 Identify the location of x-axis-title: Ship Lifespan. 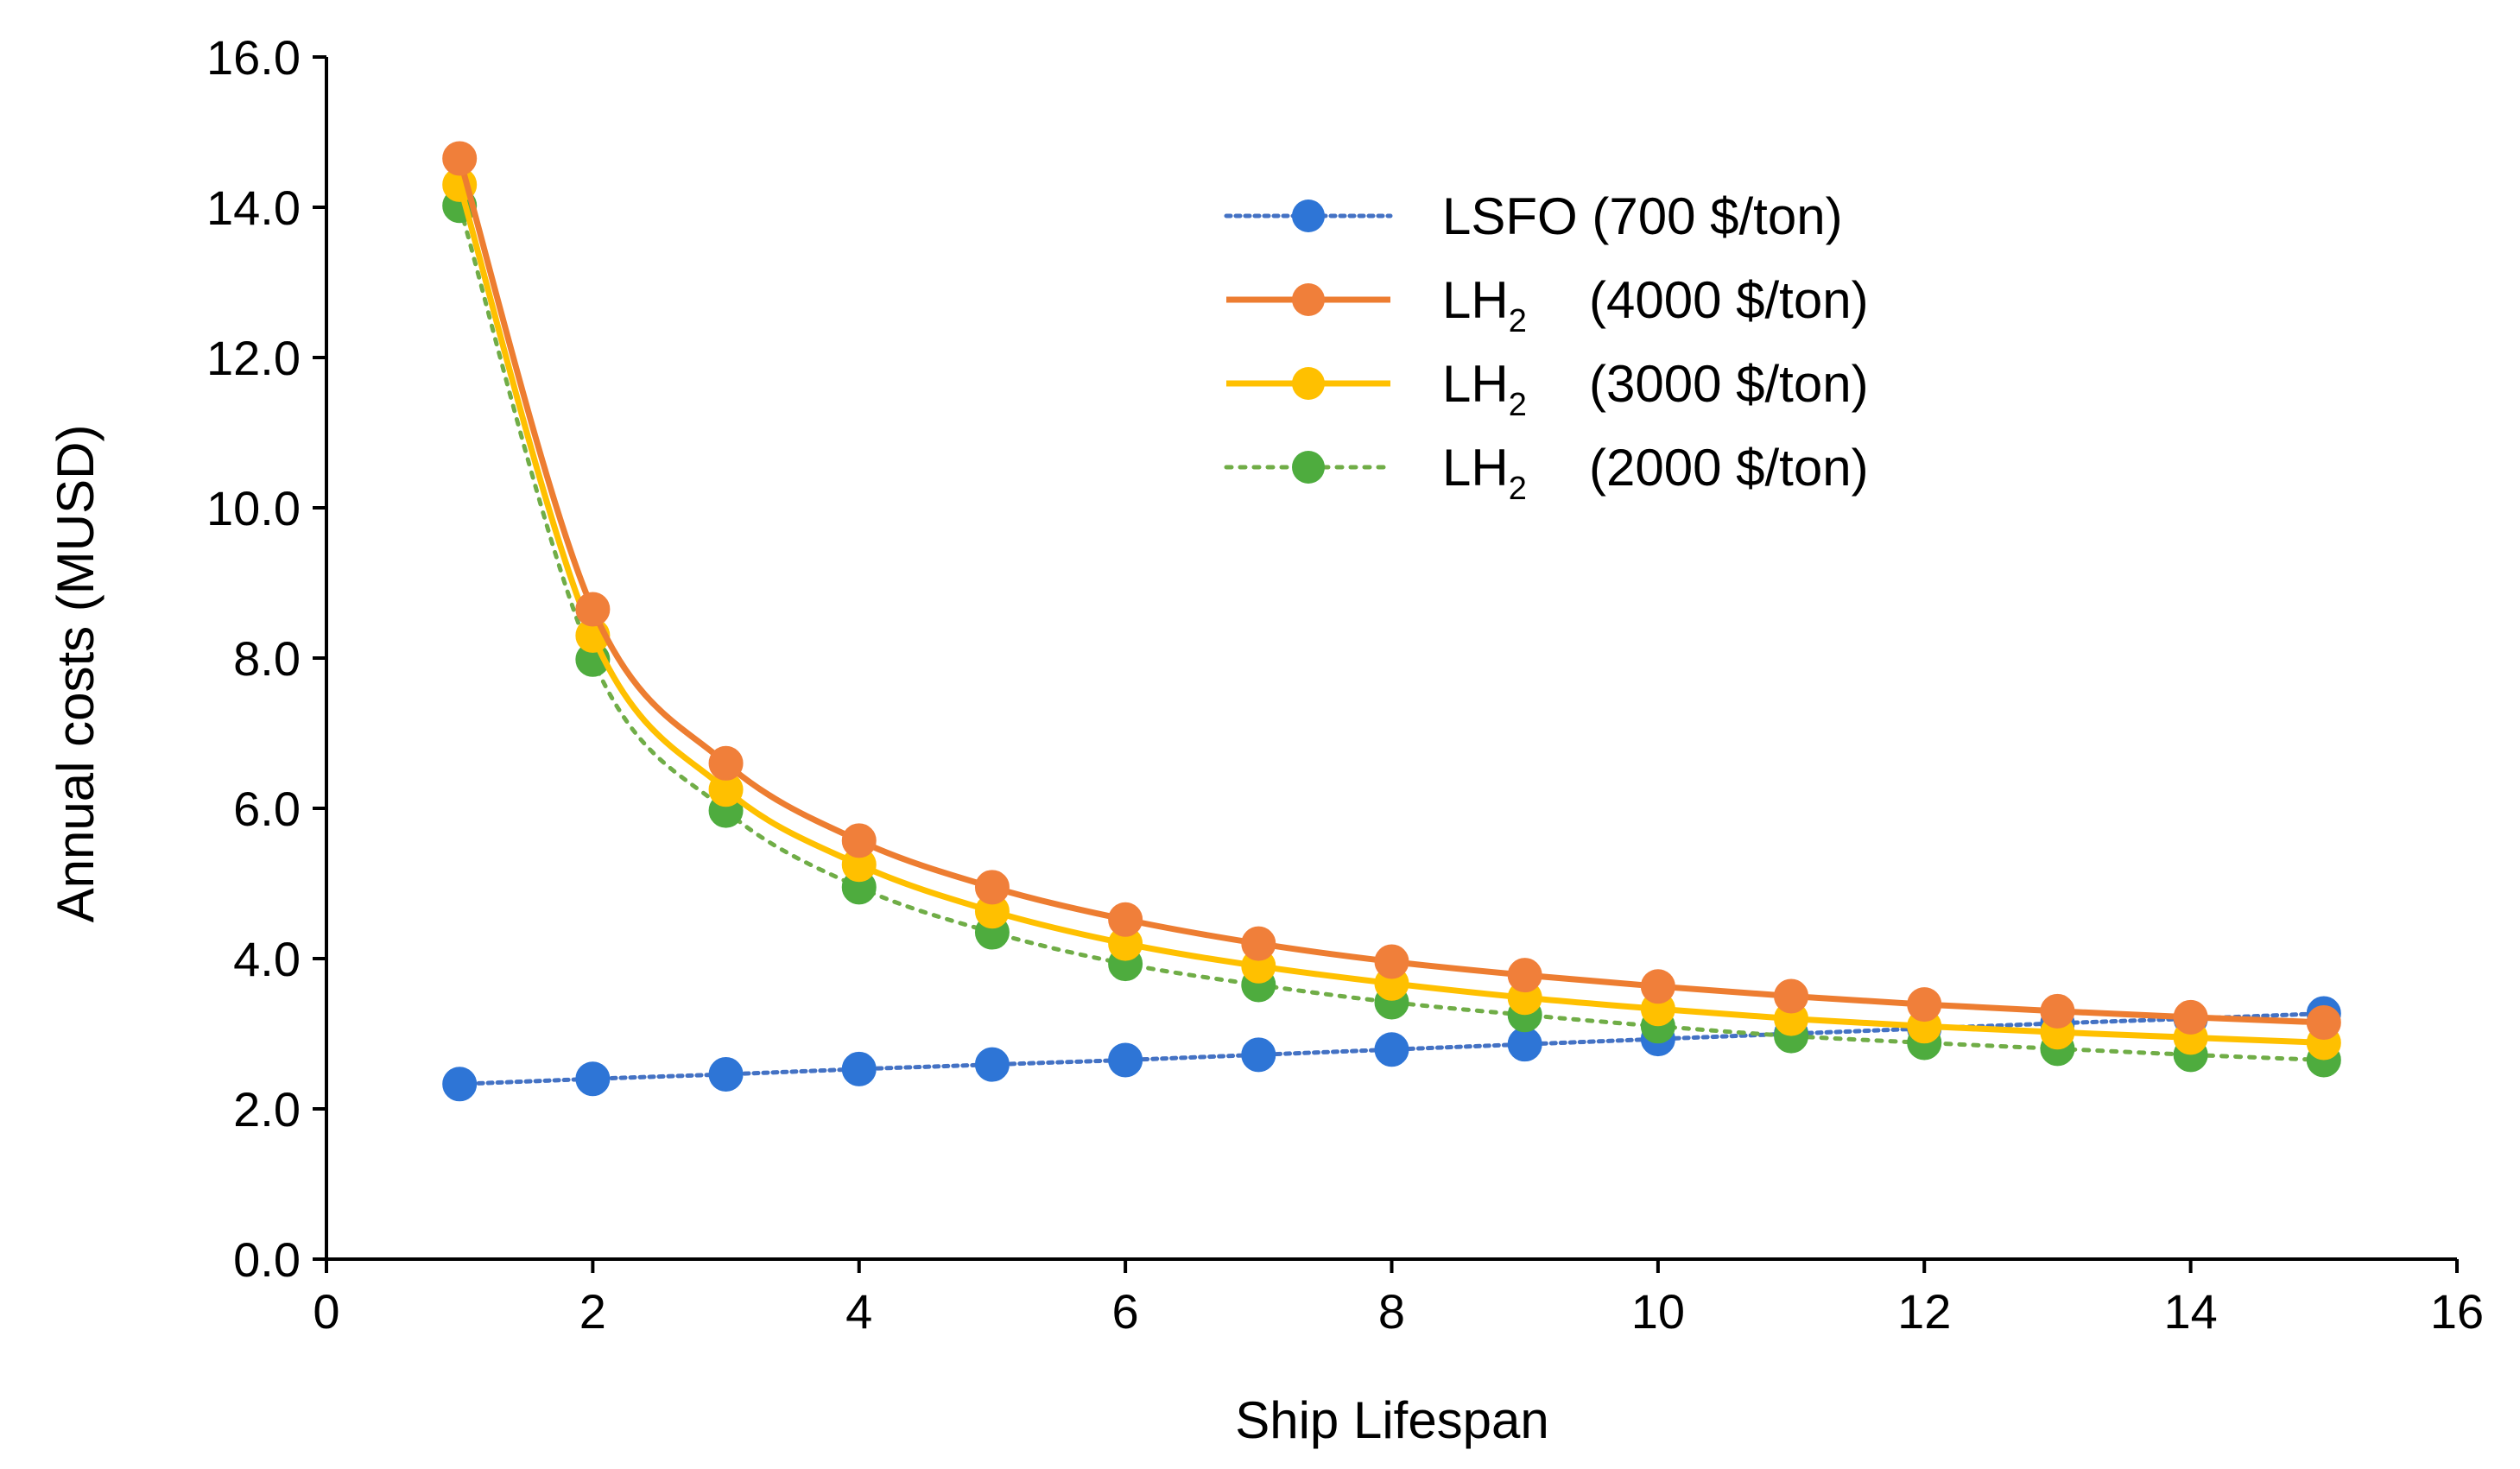
(1392, 1420).